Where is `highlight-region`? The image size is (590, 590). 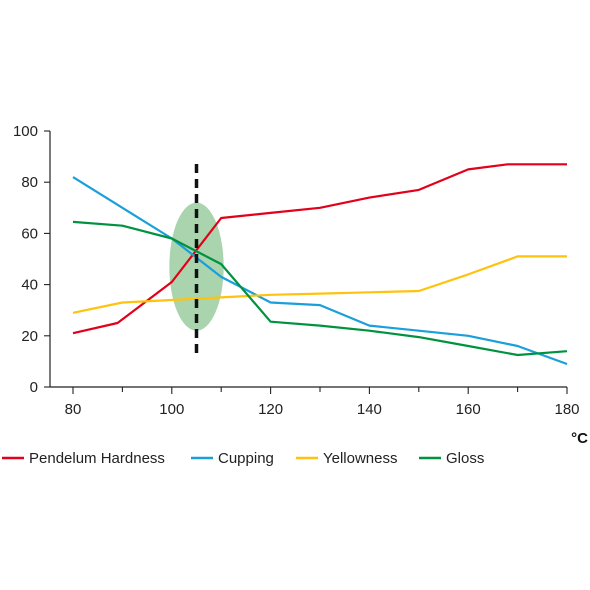
highlight-region is located at coordinates (196, 266).